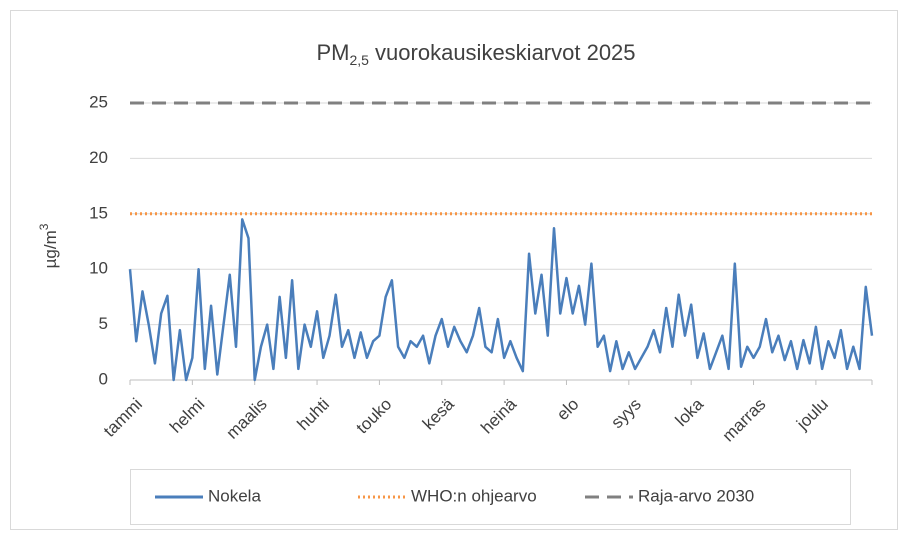  Describe the element at coordinates (50, 249) in the screenshot. I see `ylabel-main: µg/m` at that location.